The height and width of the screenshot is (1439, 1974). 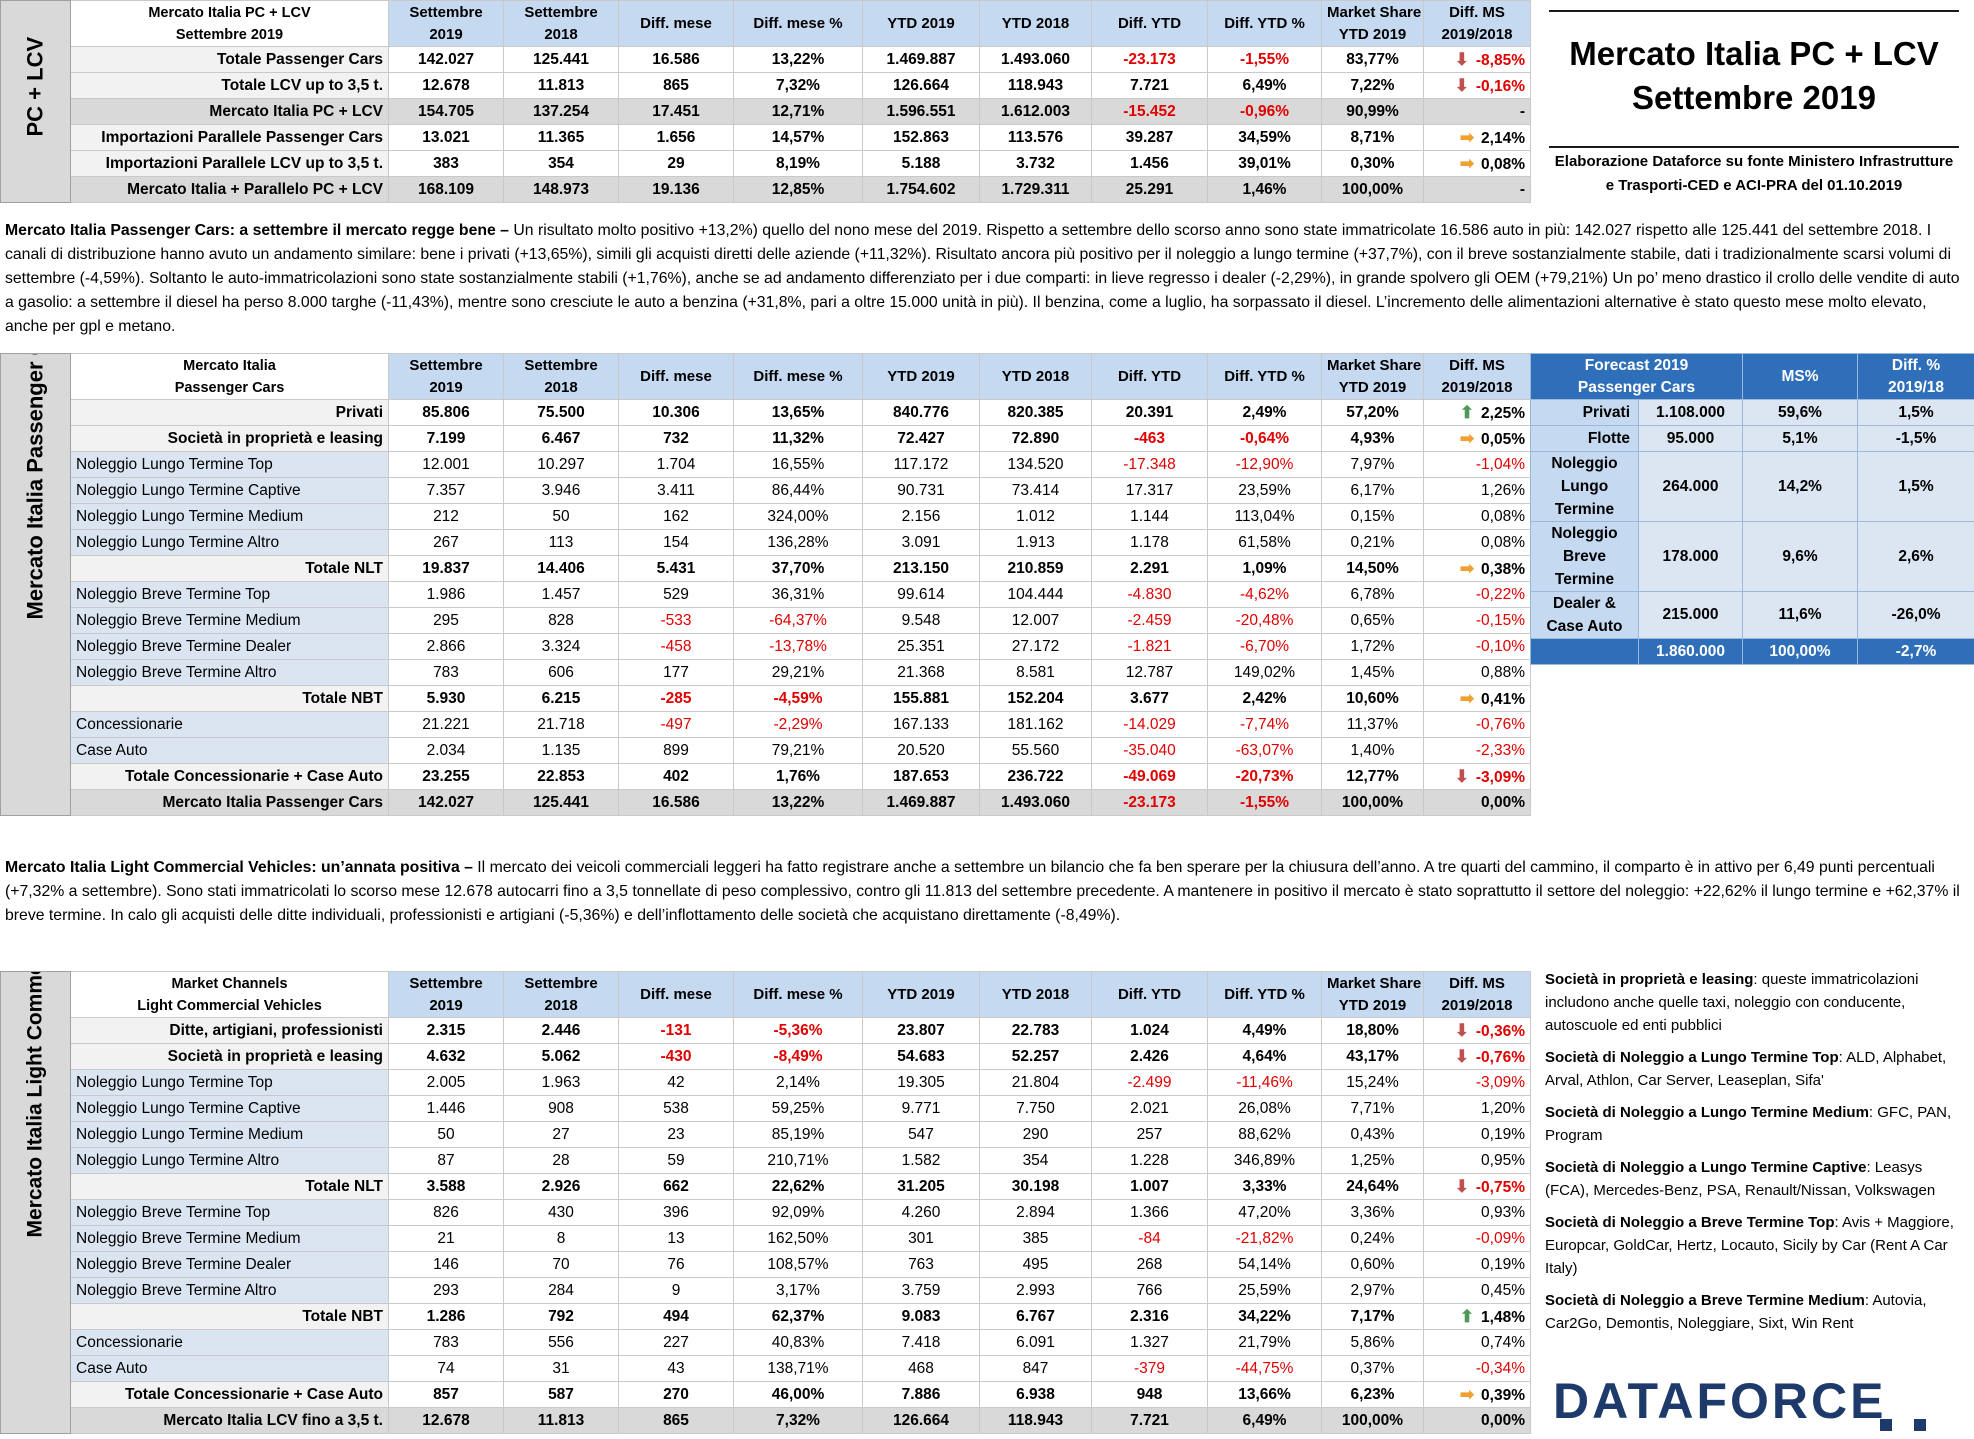 I want to click on table3-cell-2: 31, so click(x=561, y=1368).